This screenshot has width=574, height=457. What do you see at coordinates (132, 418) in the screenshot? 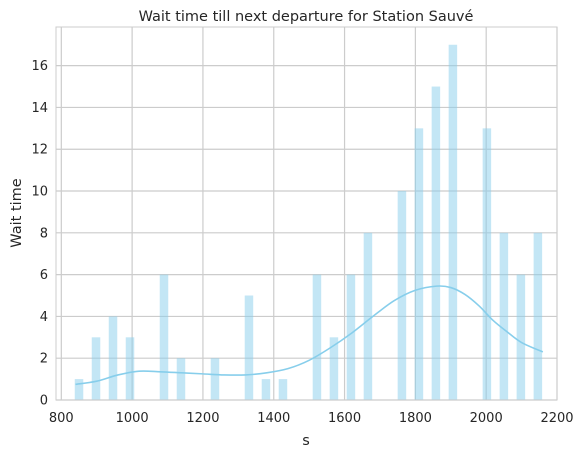
I see `x-tick-label: 1000` at bounding box center [132, 418].